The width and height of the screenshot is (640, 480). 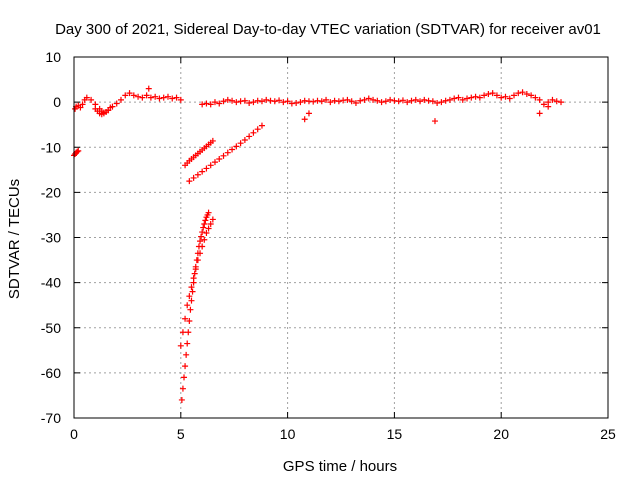 What do you see at coordinates (51, 283) in the screenshot?
I see `y-tick-label: -40` at bounding box center [51, 283].